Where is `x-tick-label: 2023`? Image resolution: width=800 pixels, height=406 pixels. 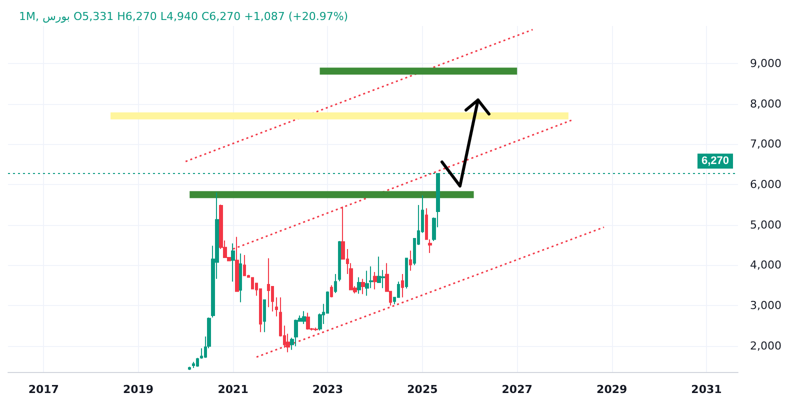
x-tick-label: 2023 is located at coordinates (328, 389).